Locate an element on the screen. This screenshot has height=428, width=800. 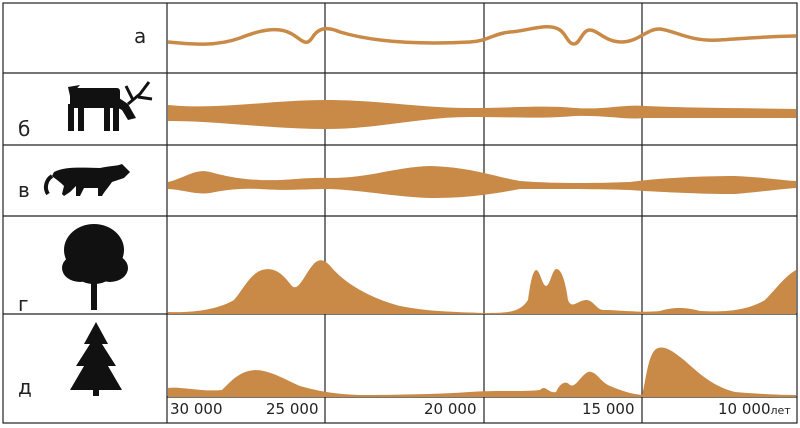
row-label-a: а is located at coordinates (140, 36).